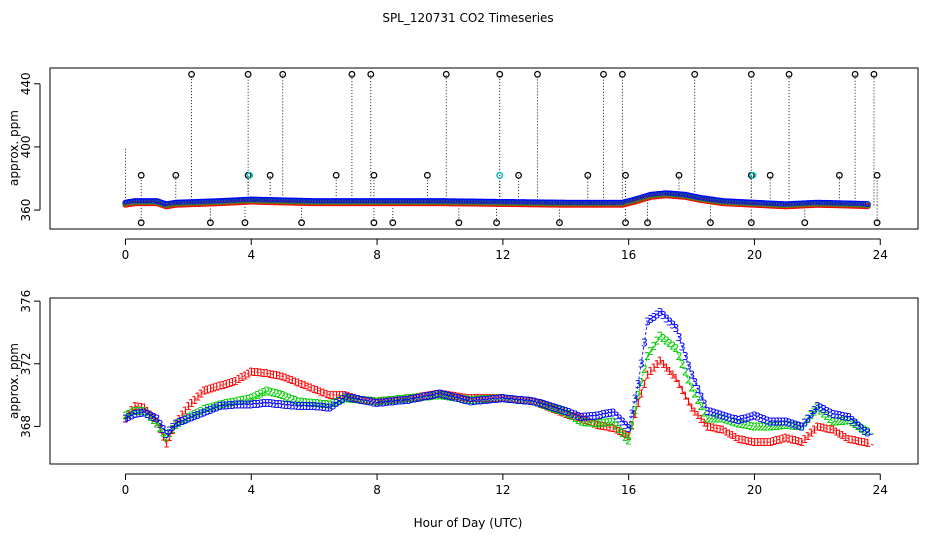 The width and height of the screenshot is (936, 544). Describe the element at coordinates (754, 490) in the screenshot. I see `bottom-x-tick-label: 20` at that location.